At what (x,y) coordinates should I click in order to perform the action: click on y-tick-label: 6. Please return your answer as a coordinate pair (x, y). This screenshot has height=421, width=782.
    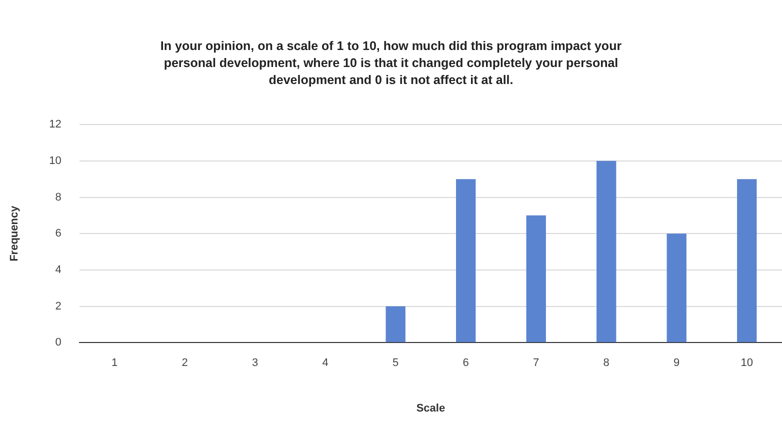
    Looking at the image, I should click on (58, 234).